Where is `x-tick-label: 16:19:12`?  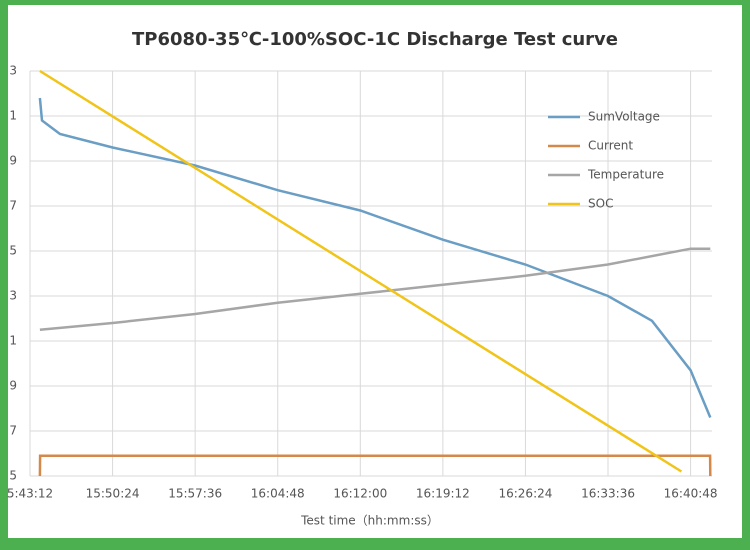 x-tick-label: 16:19:12 is located at coordinates (443, 494).